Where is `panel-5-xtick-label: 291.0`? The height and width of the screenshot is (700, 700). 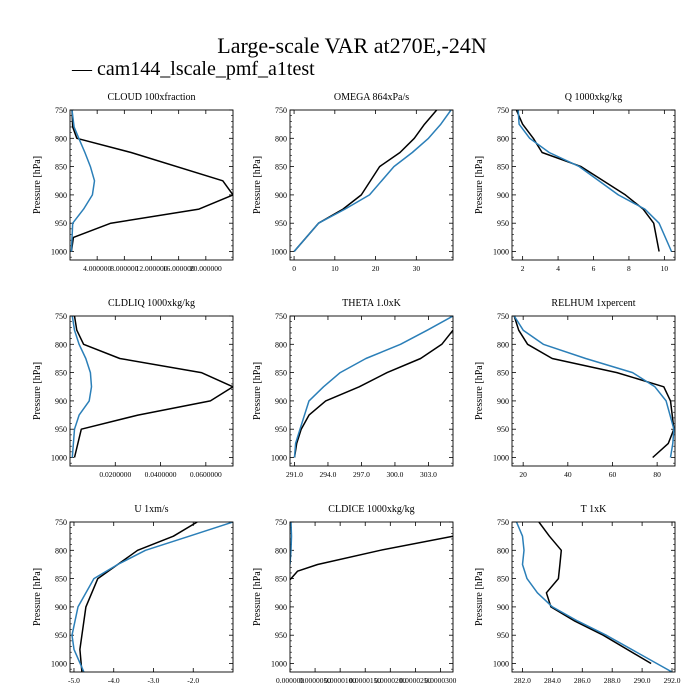
panel-5-xtick-label: 291.0 is located at coordinates (294, 474).